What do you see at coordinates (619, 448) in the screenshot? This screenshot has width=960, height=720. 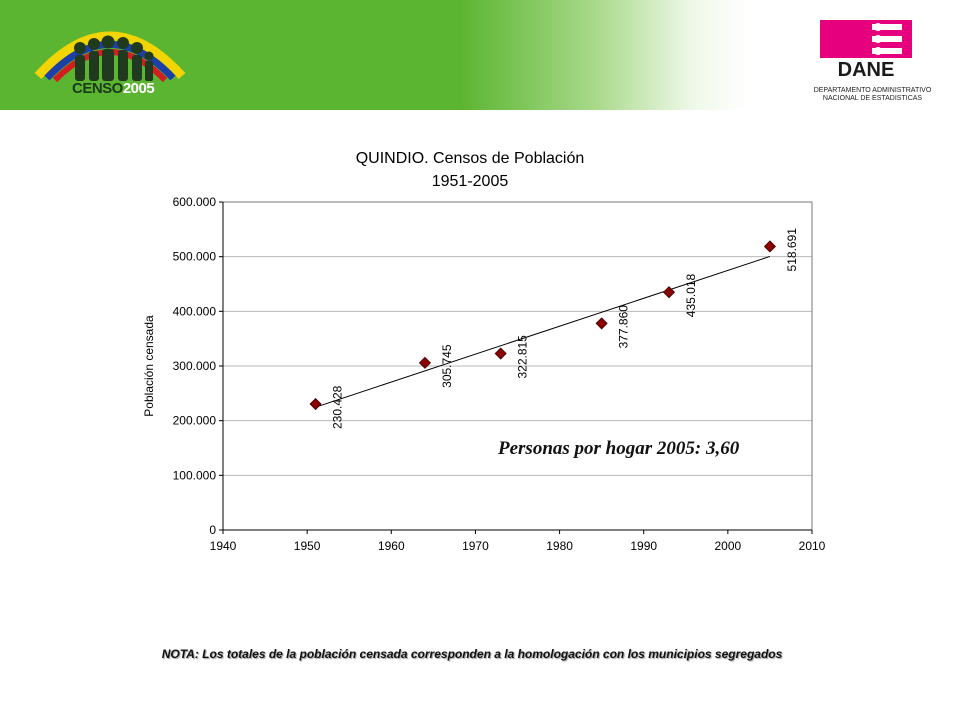 I see `persons-per-household-annotation: Personas por hogar 2005: 3,60` at bounding box center [619, 448].